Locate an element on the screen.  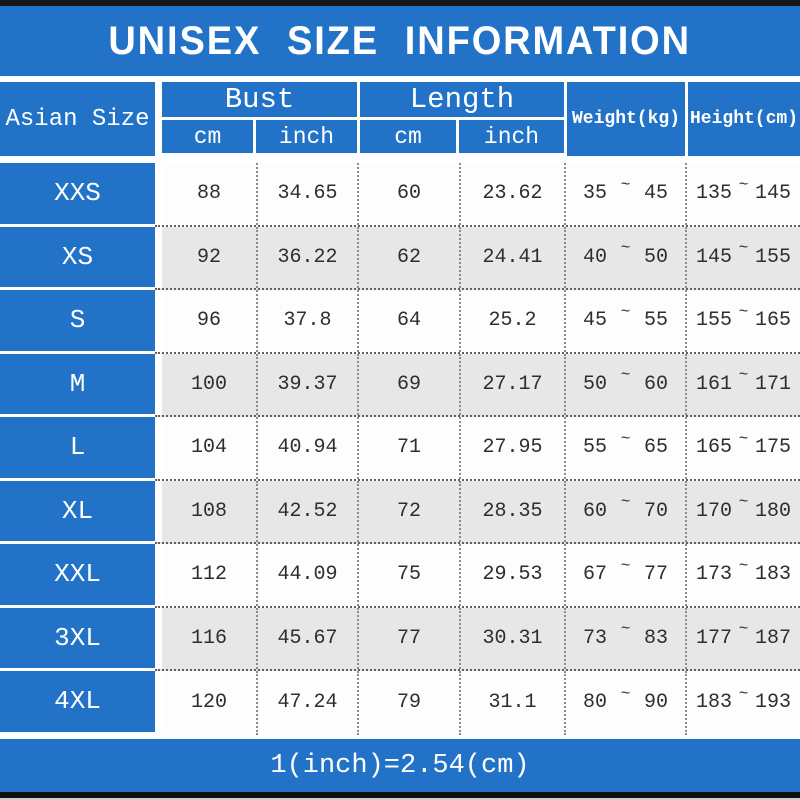
table-row: XS 92 36.22 62 24.41 40 ~50 145 ~155 is located at coordinates (400, 258).